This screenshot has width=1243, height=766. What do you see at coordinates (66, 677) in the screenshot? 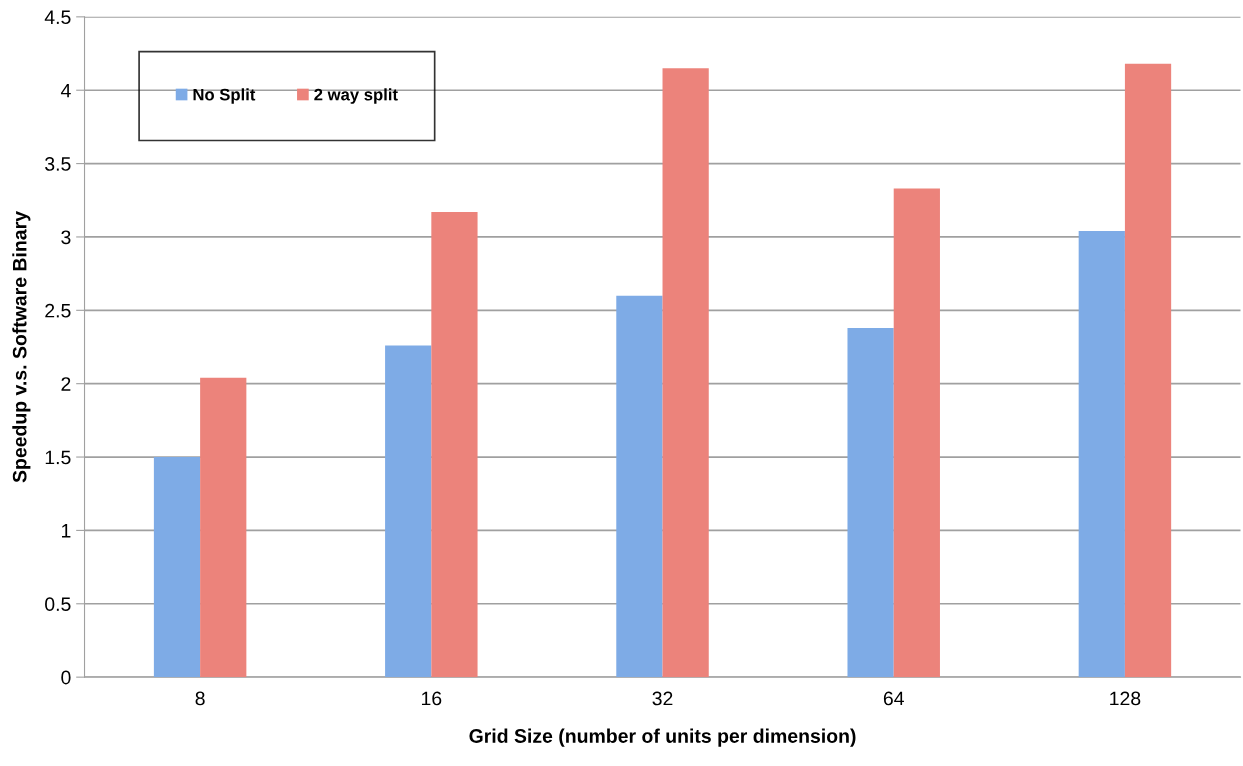
I see `y-tick-label: 0` at bounding box center [66, 677].